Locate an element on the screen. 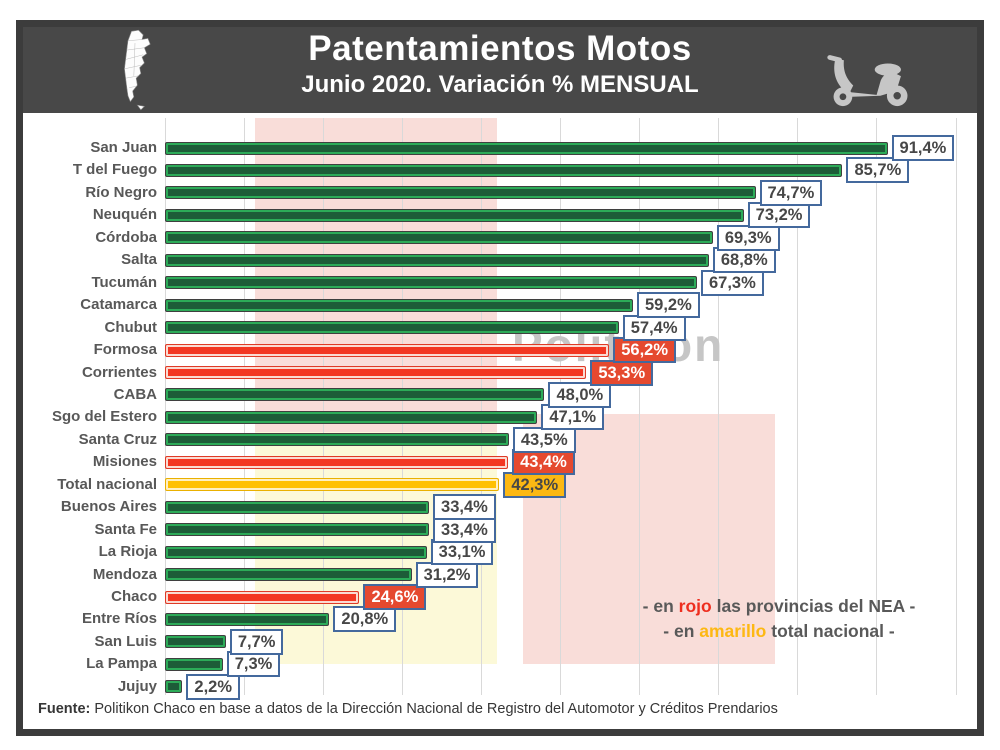 The height and width of the screenshot is (750, 1000). category-label: Misiones is located at coordinates (124, 462).